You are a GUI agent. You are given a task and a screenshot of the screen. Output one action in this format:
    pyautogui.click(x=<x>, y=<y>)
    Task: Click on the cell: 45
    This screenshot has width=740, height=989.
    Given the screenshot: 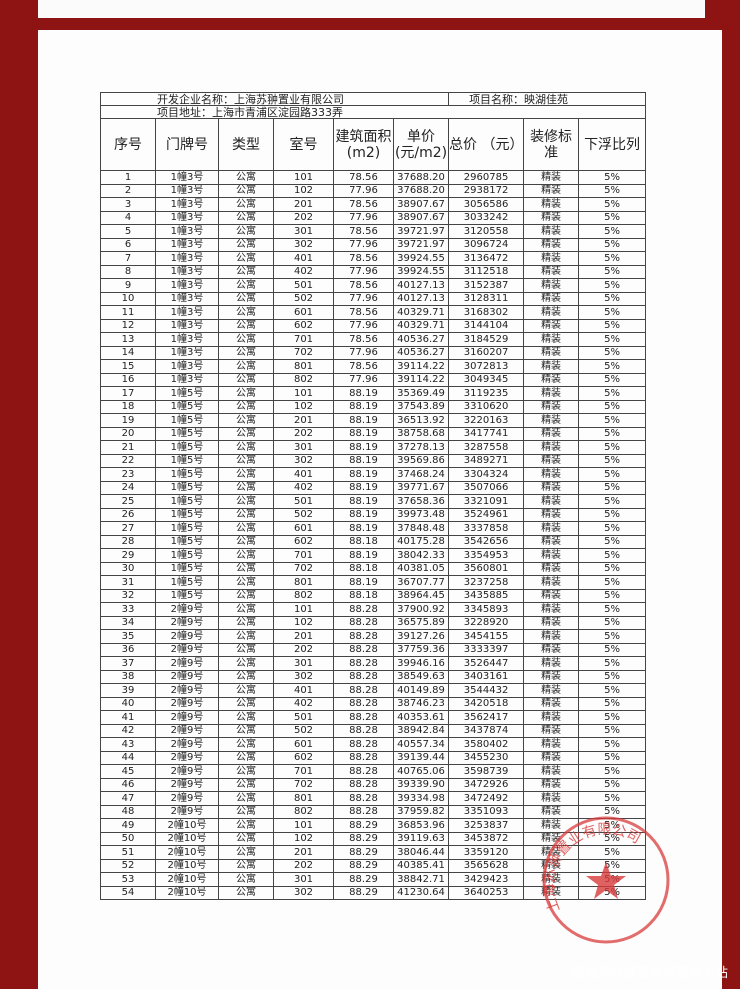 What is the action you would take?
    pyautogui.click(x=128, y=771)
    